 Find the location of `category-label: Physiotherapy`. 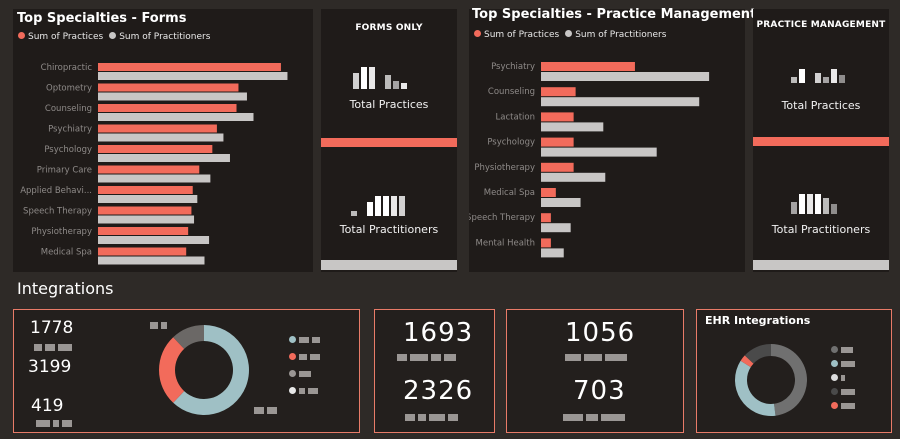

category-label: Physiotherapy is located at coordinates (61, 232).